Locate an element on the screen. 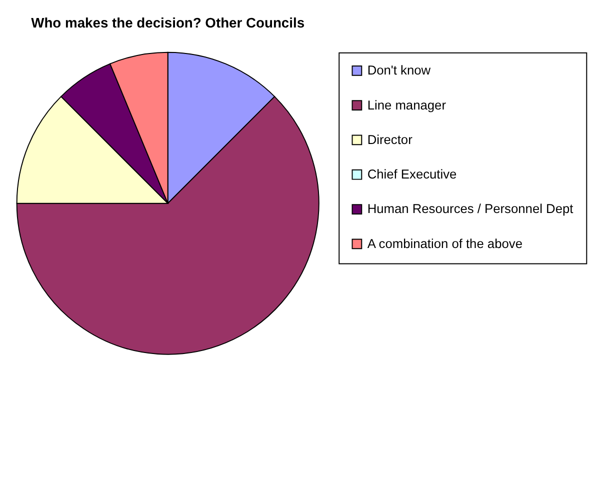  legend-label: Don't know is located at coordinates (399, 70).